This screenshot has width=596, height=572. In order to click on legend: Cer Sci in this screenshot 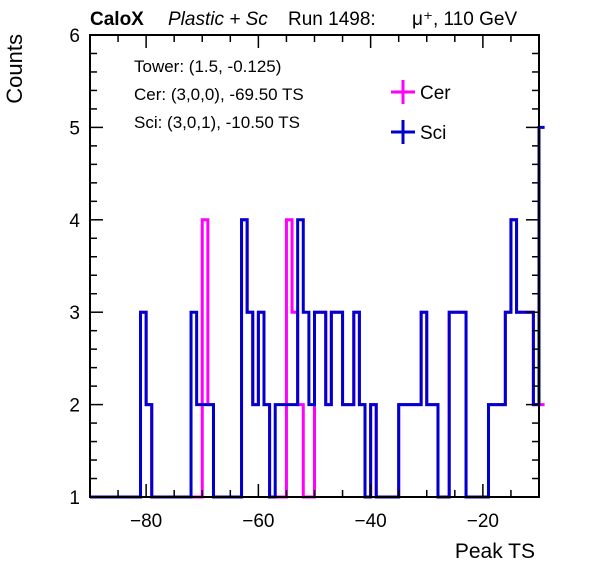, I will do `click(421, 112)`.